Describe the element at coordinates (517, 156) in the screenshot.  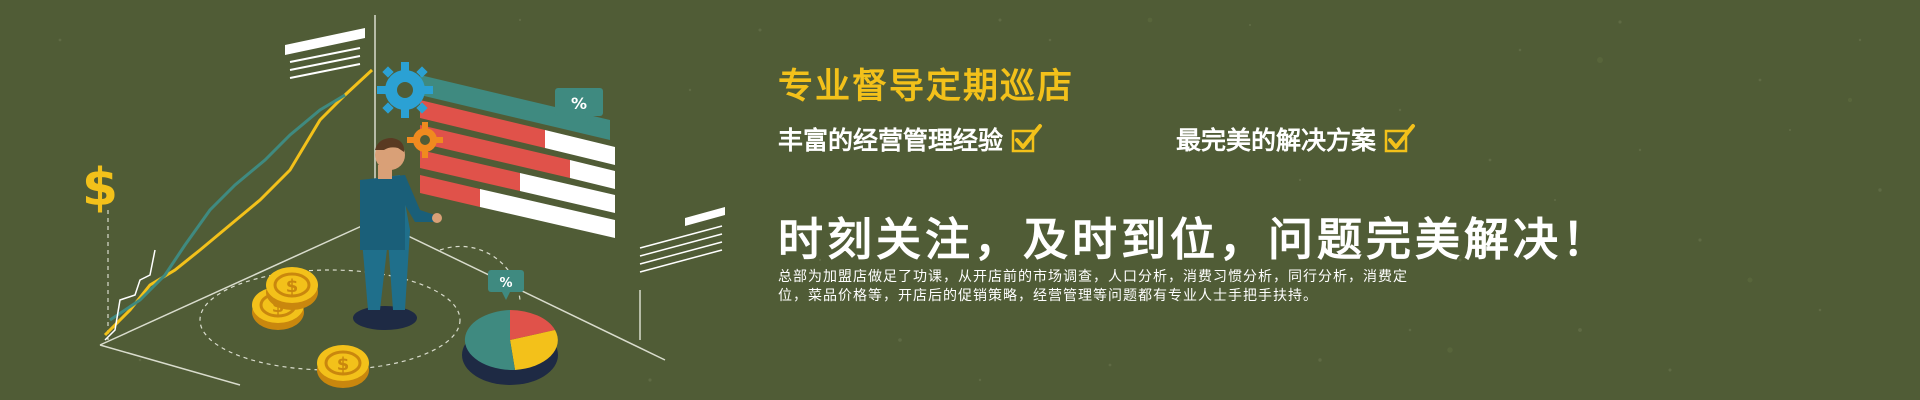
I see `bar-chart-board` at that location.